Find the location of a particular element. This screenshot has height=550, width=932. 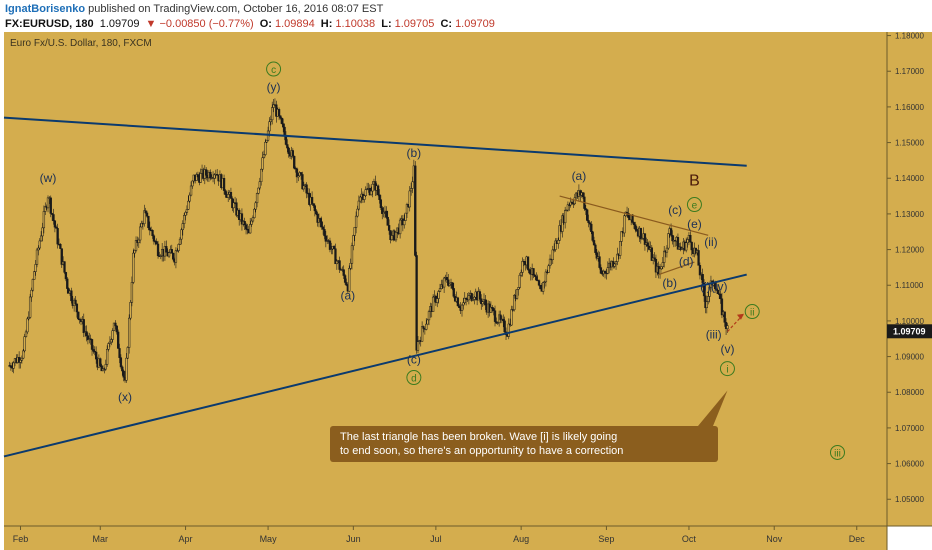

wave-label: B is located at coordinates (694, 180).